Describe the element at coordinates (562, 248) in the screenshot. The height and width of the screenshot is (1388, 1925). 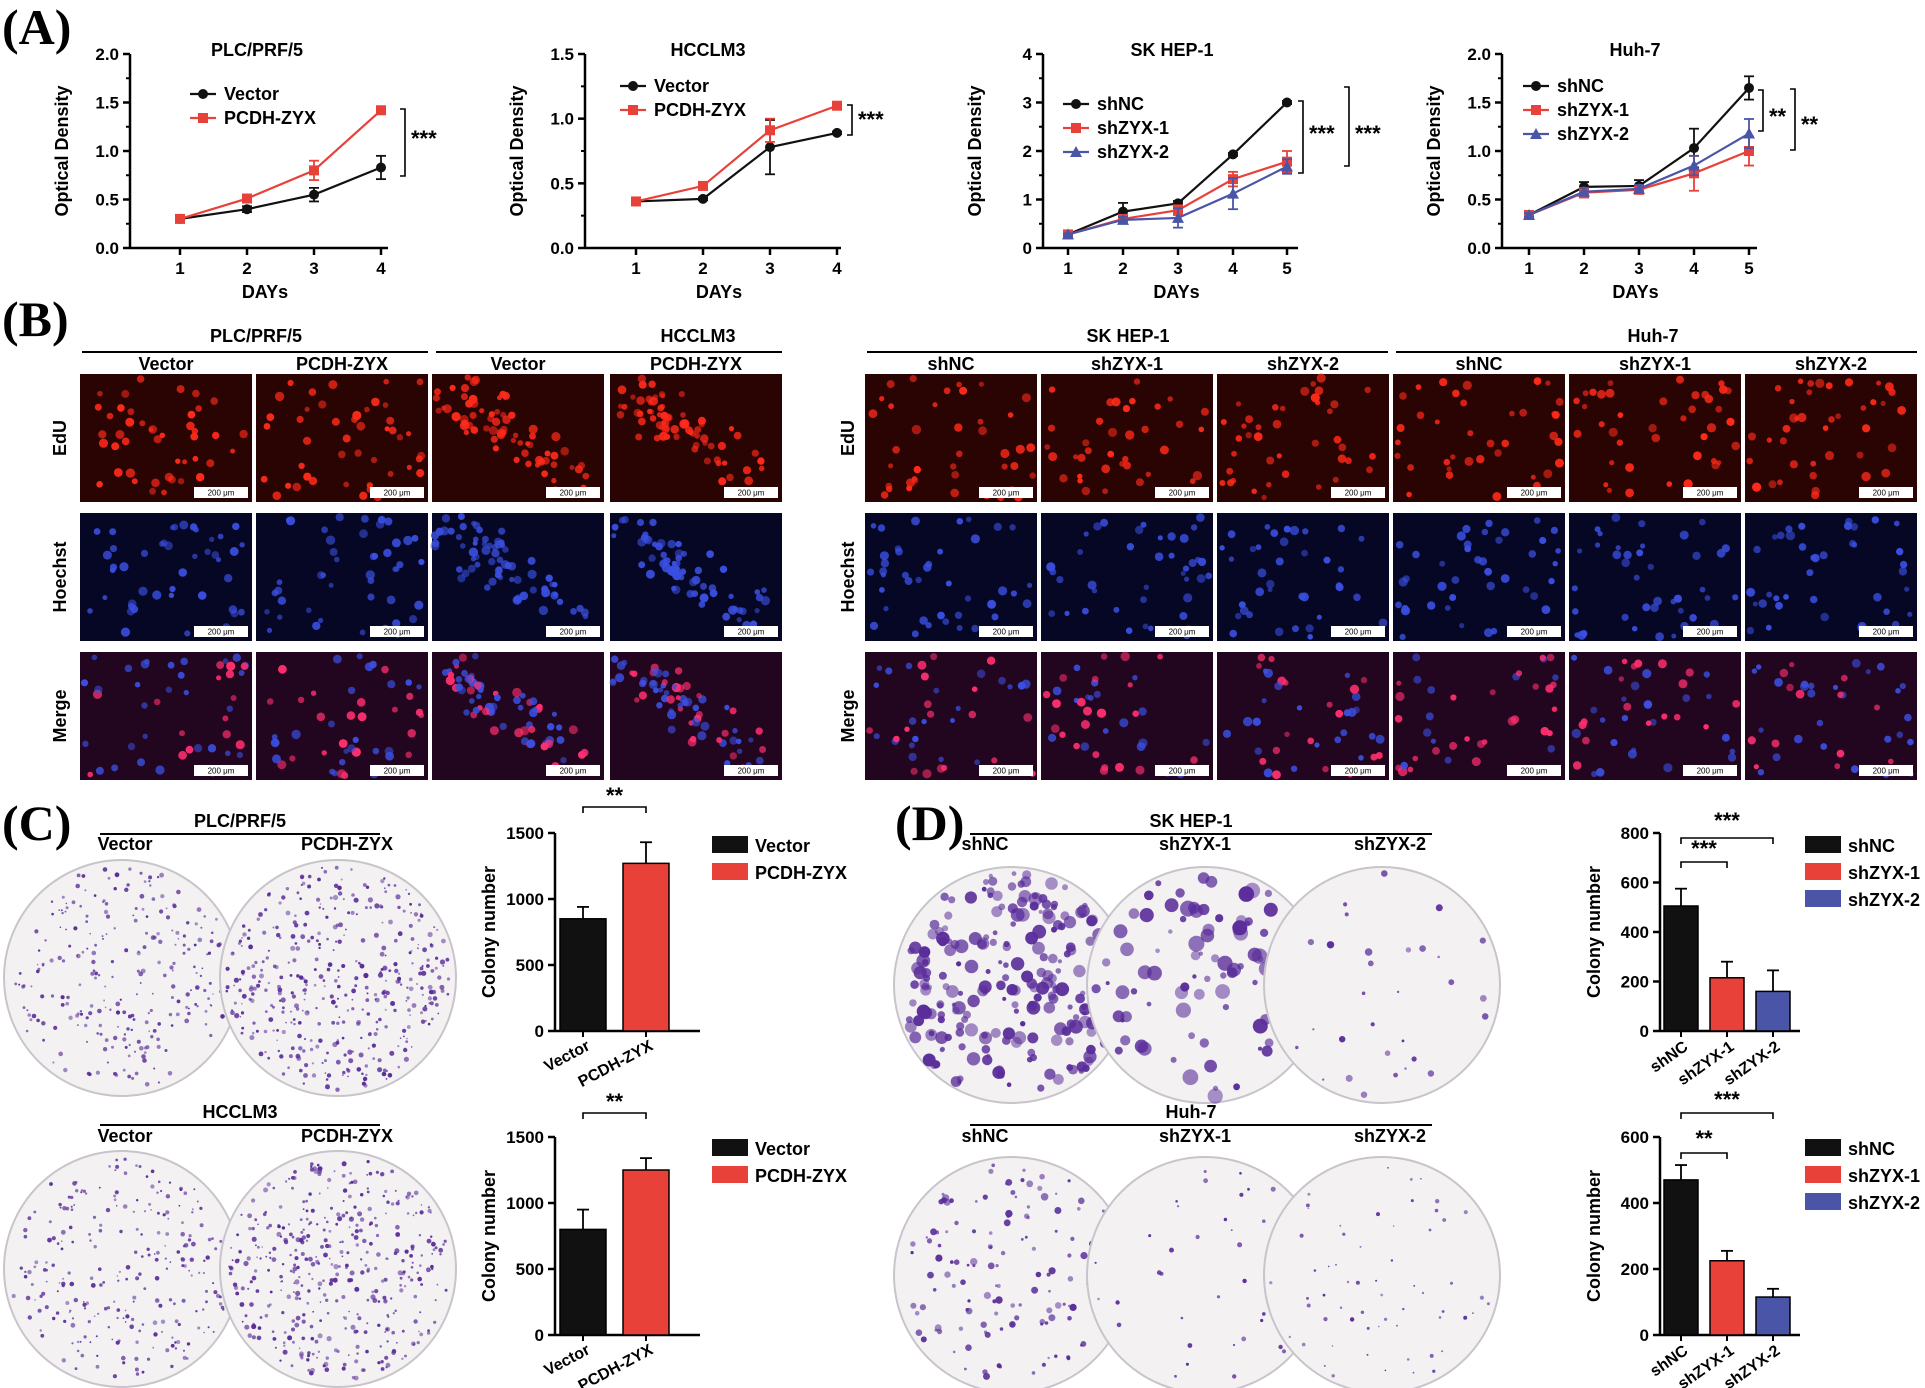
I see `y-tick-label: 0.0` at that location.